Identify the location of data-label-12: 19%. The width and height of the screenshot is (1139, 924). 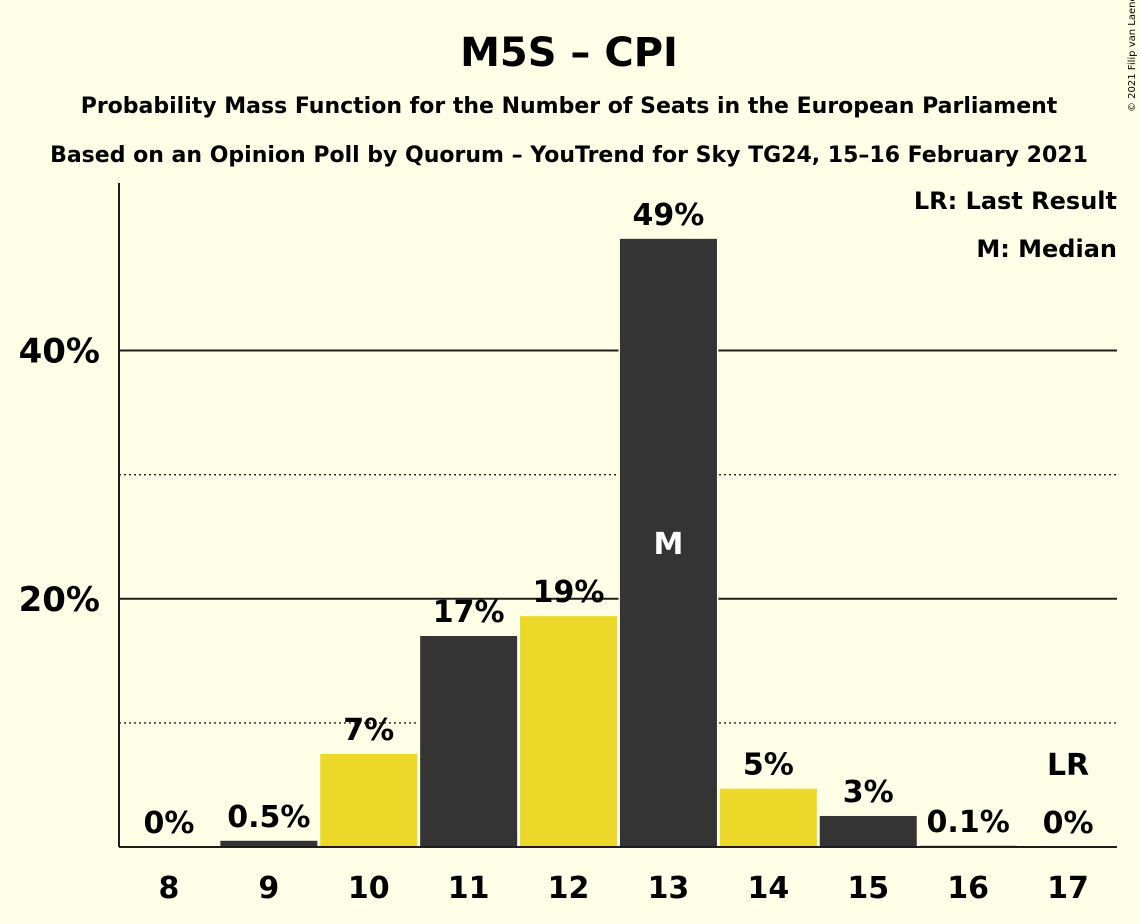
(569, 592).